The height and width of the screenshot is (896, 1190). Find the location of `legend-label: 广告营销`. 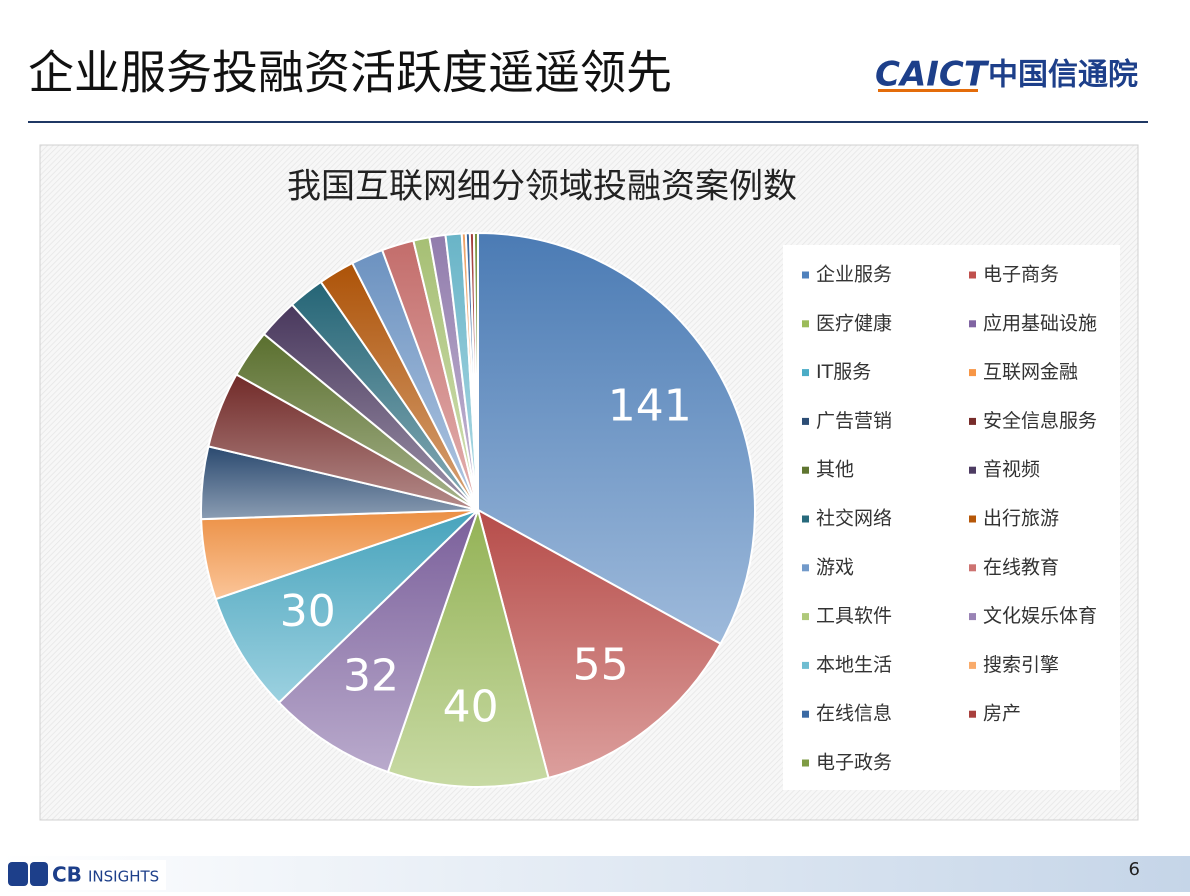

legend-label: 广告营销 is located at coordinates (854, 421).